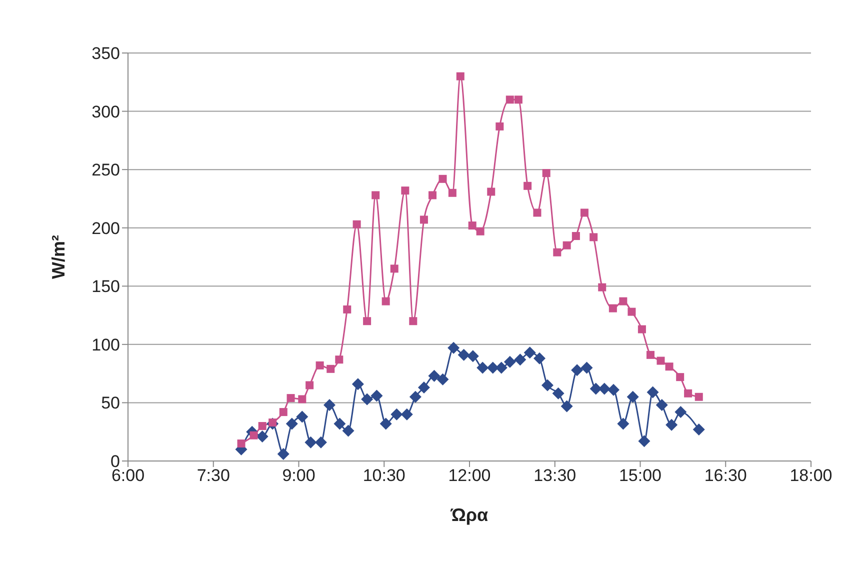 The image size is (849, 579). I want to click on x-tick-label: 9:00, so click(299, 476).